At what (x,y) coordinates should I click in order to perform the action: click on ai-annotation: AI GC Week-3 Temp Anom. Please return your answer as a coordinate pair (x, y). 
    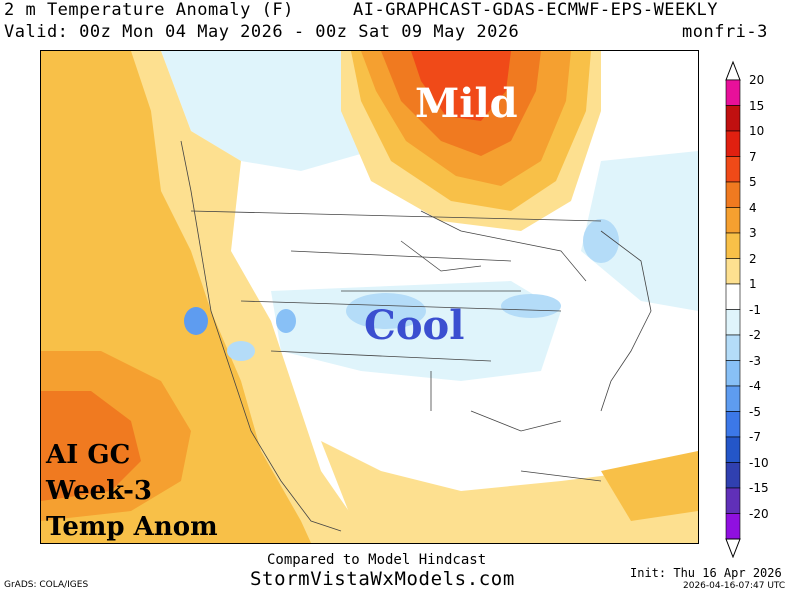
    Looking at the image, I should click on (132, 491).